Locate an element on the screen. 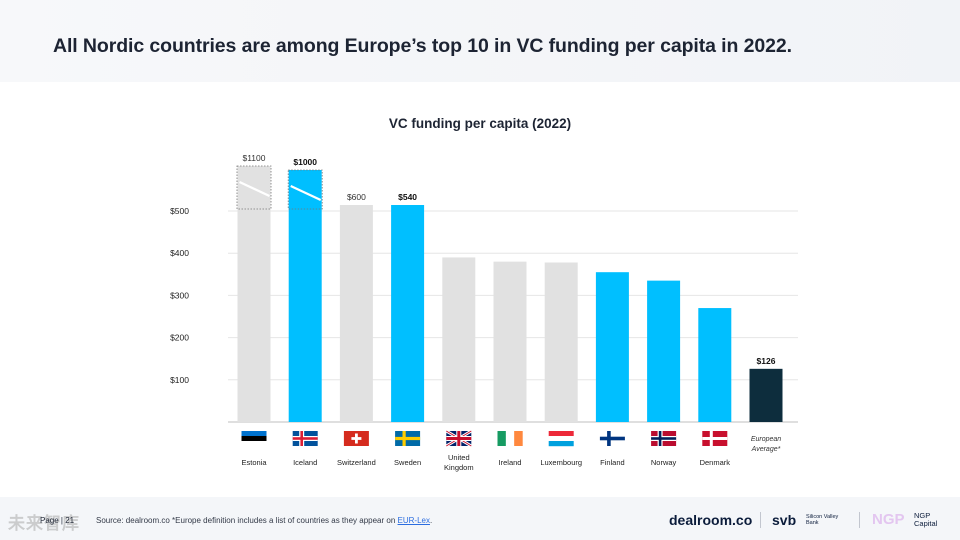  bar-european-average is located at coordinates (766, 395).